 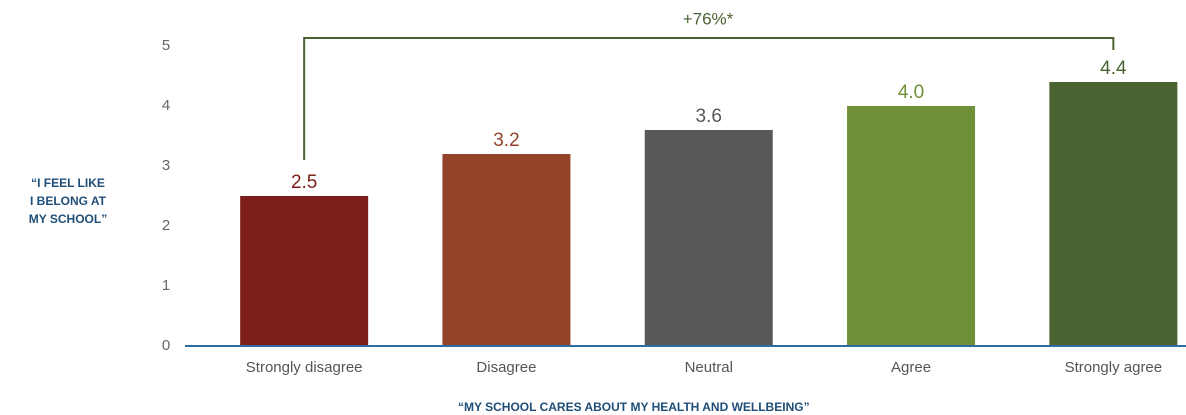 What do you see at coordinates (166, 345) in the screenshot?
I see `y-tick-label: 0` at bounding box center [166, 345].